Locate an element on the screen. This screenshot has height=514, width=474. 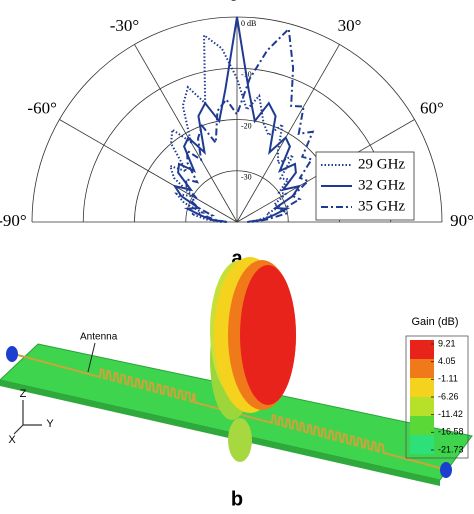
angle-tick-label: 0° is located at coordinates (236, 2).